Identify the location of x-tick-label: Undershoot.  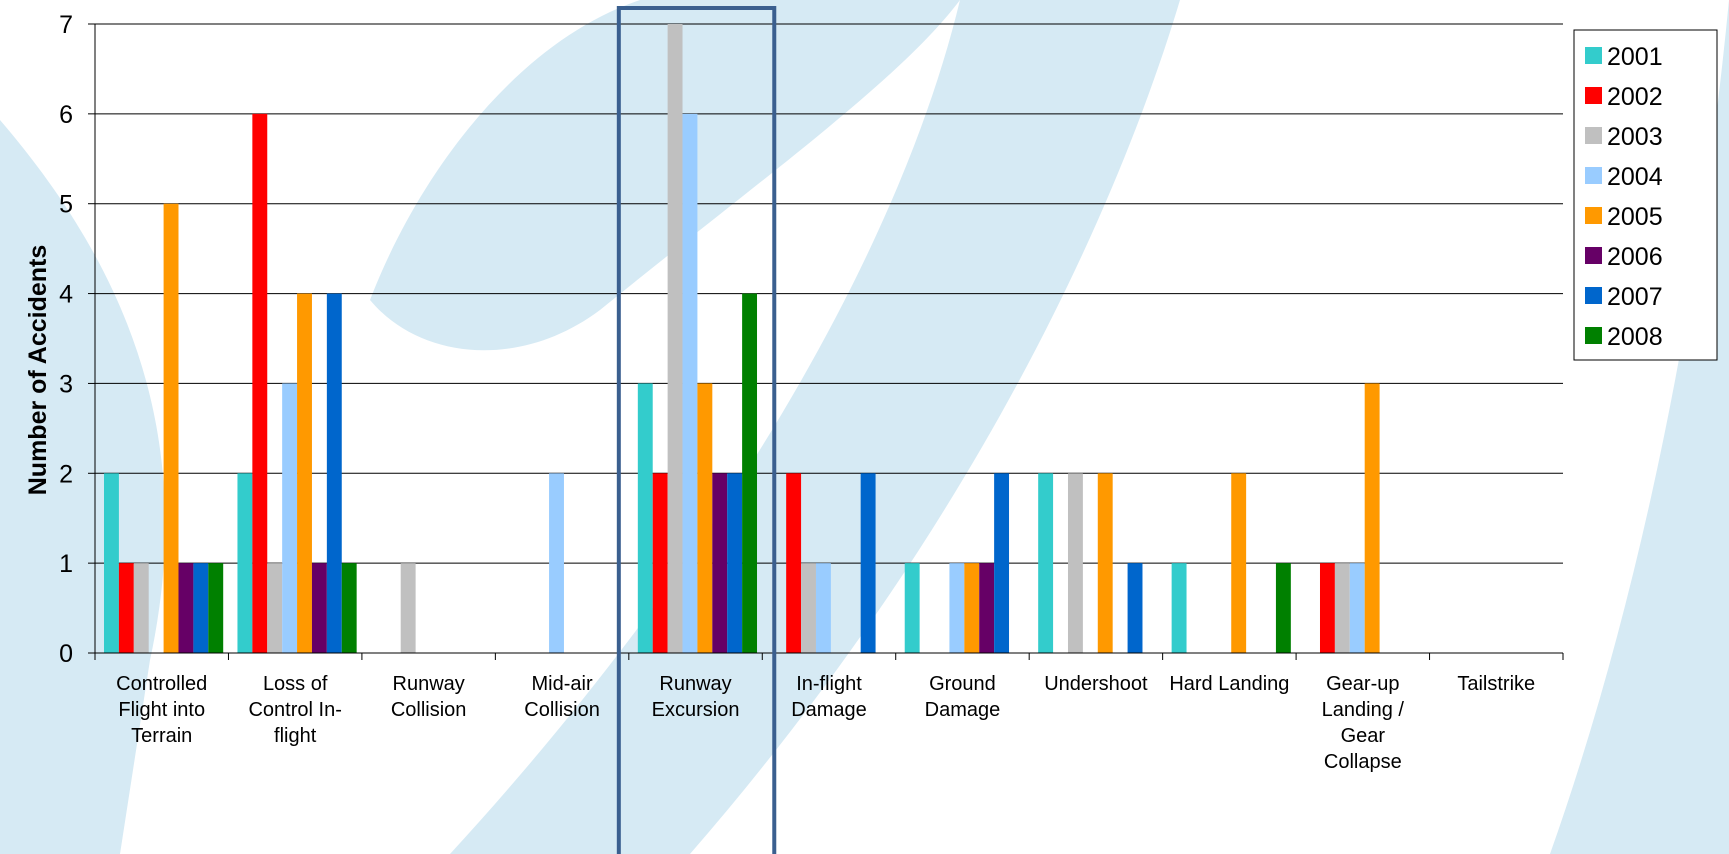
(1096, 684).